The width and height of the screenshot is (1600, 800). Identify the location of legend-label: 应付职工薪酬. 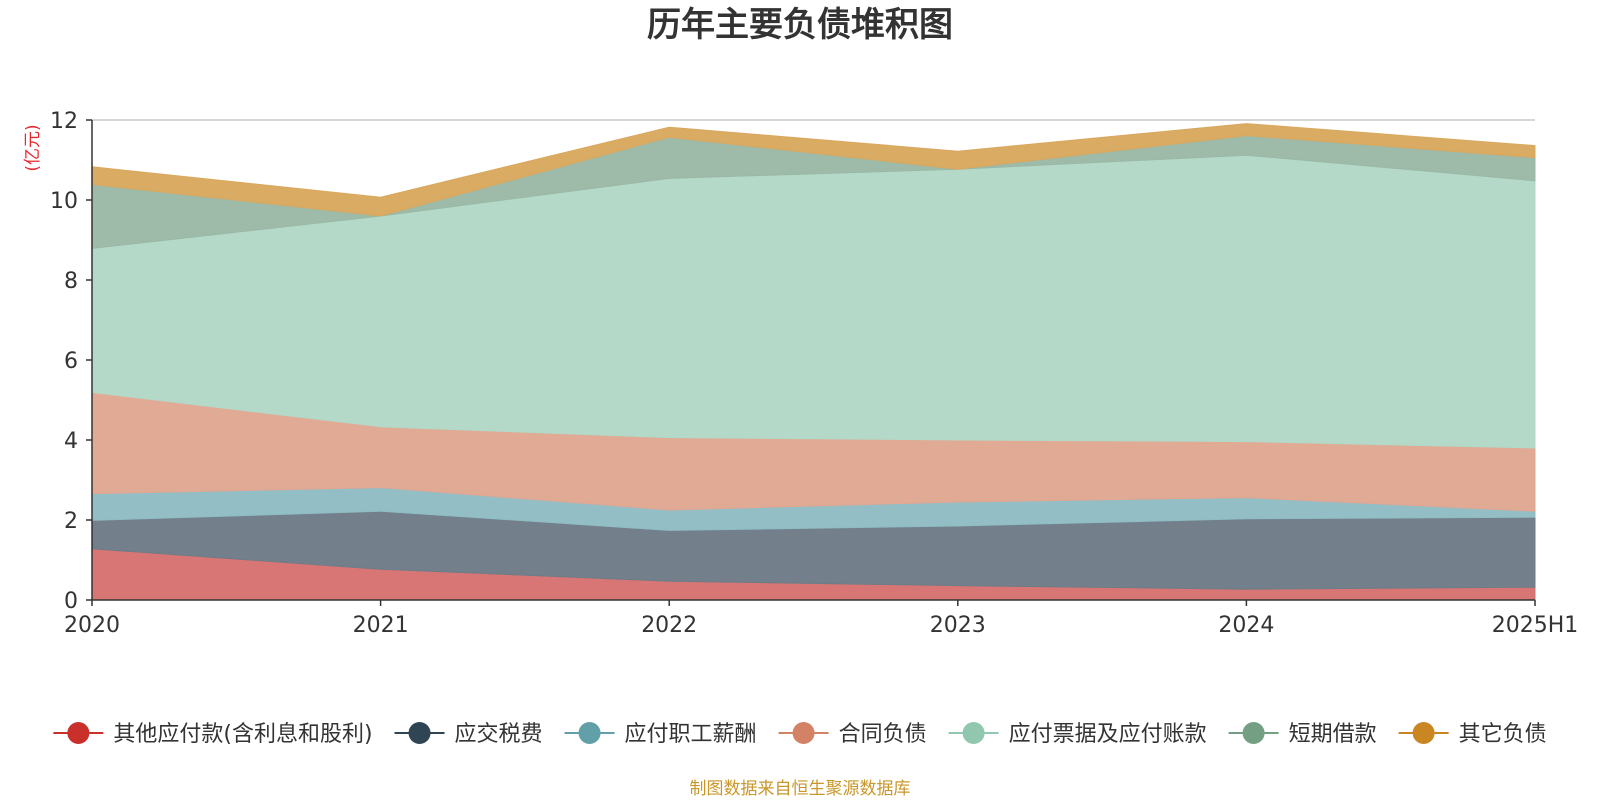
(691, 734).